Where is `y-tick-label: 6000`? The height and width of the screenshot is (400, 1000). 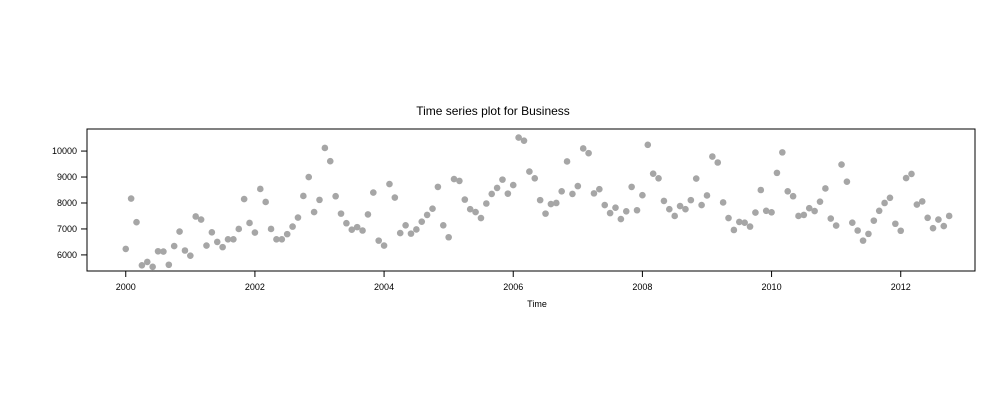 y-tick-label: 6000 is located at coordinates (67, 255).